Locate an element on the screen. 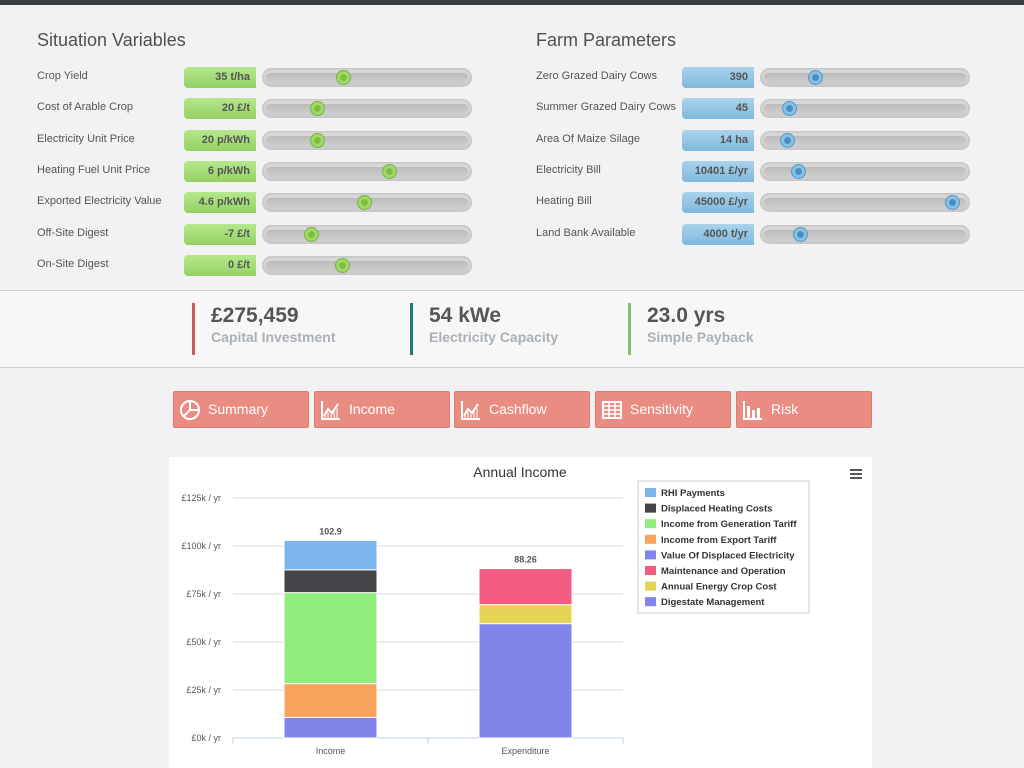 This screenshot has width=1024, height=768. tab-cashflow: Cashflow is located at coordinates (522, 409).